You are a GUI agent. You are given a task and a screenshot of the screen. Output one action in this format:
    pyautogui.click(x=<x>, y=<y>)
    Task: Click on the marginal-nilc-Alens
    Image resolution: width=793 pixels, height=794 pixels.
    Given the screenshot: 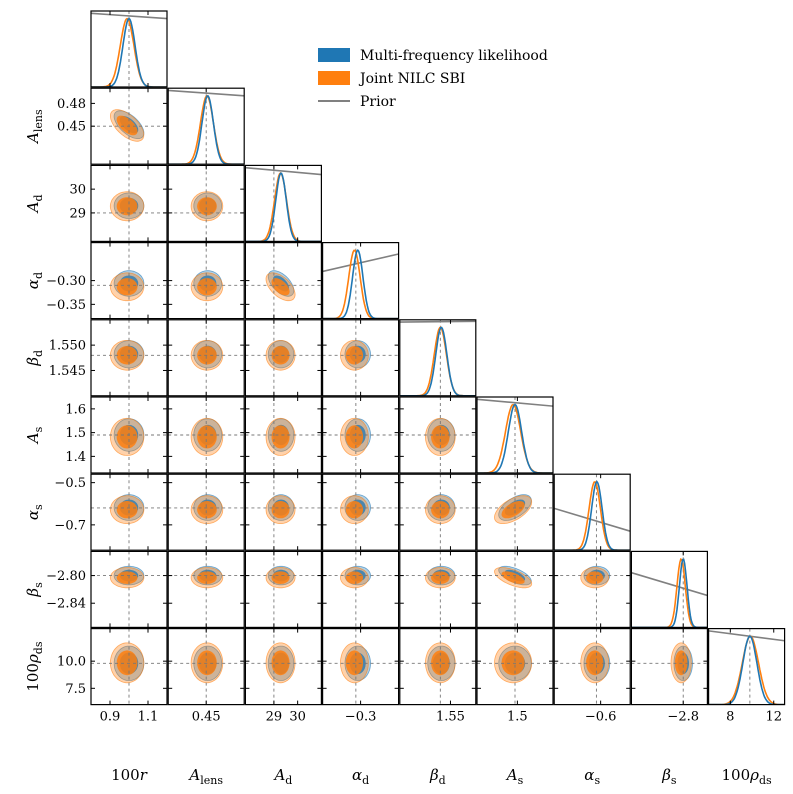 What is the action you would take?
    pyautogui.click(x=206, y=129)
    